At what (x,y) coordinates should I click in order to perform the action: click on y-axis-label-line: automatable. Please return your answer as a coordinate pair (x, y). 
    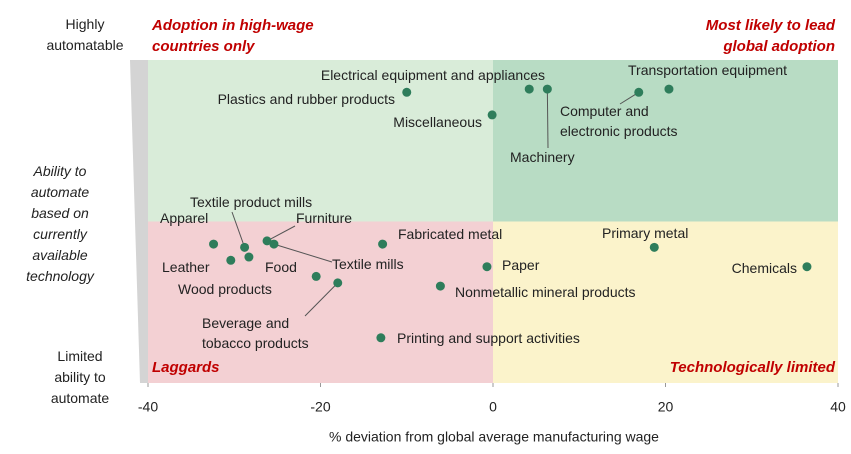
    Looking at the image, I should click on (84, 45).